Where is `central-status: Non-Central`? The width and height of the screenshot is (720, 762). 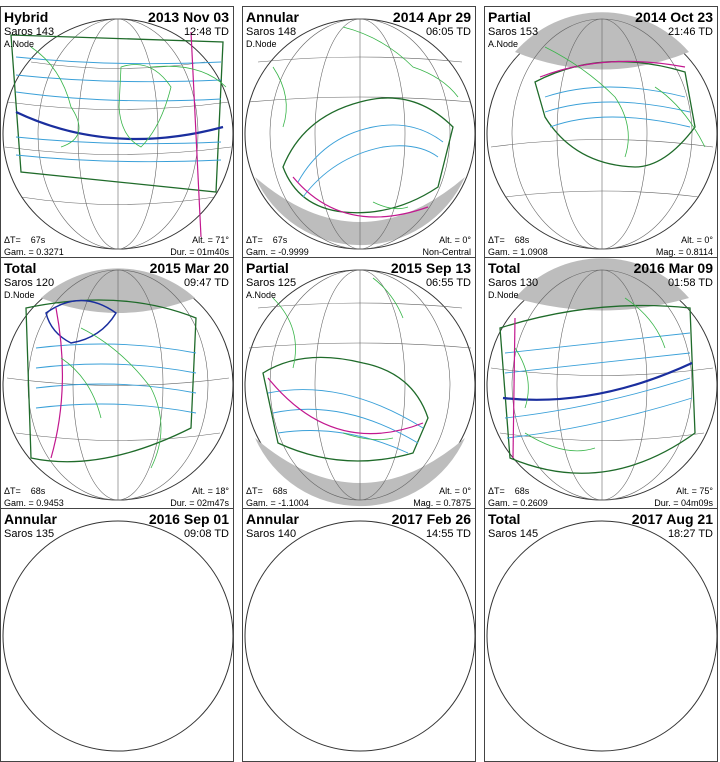 central-status: Non-Central is located at coordinates (446, 252).